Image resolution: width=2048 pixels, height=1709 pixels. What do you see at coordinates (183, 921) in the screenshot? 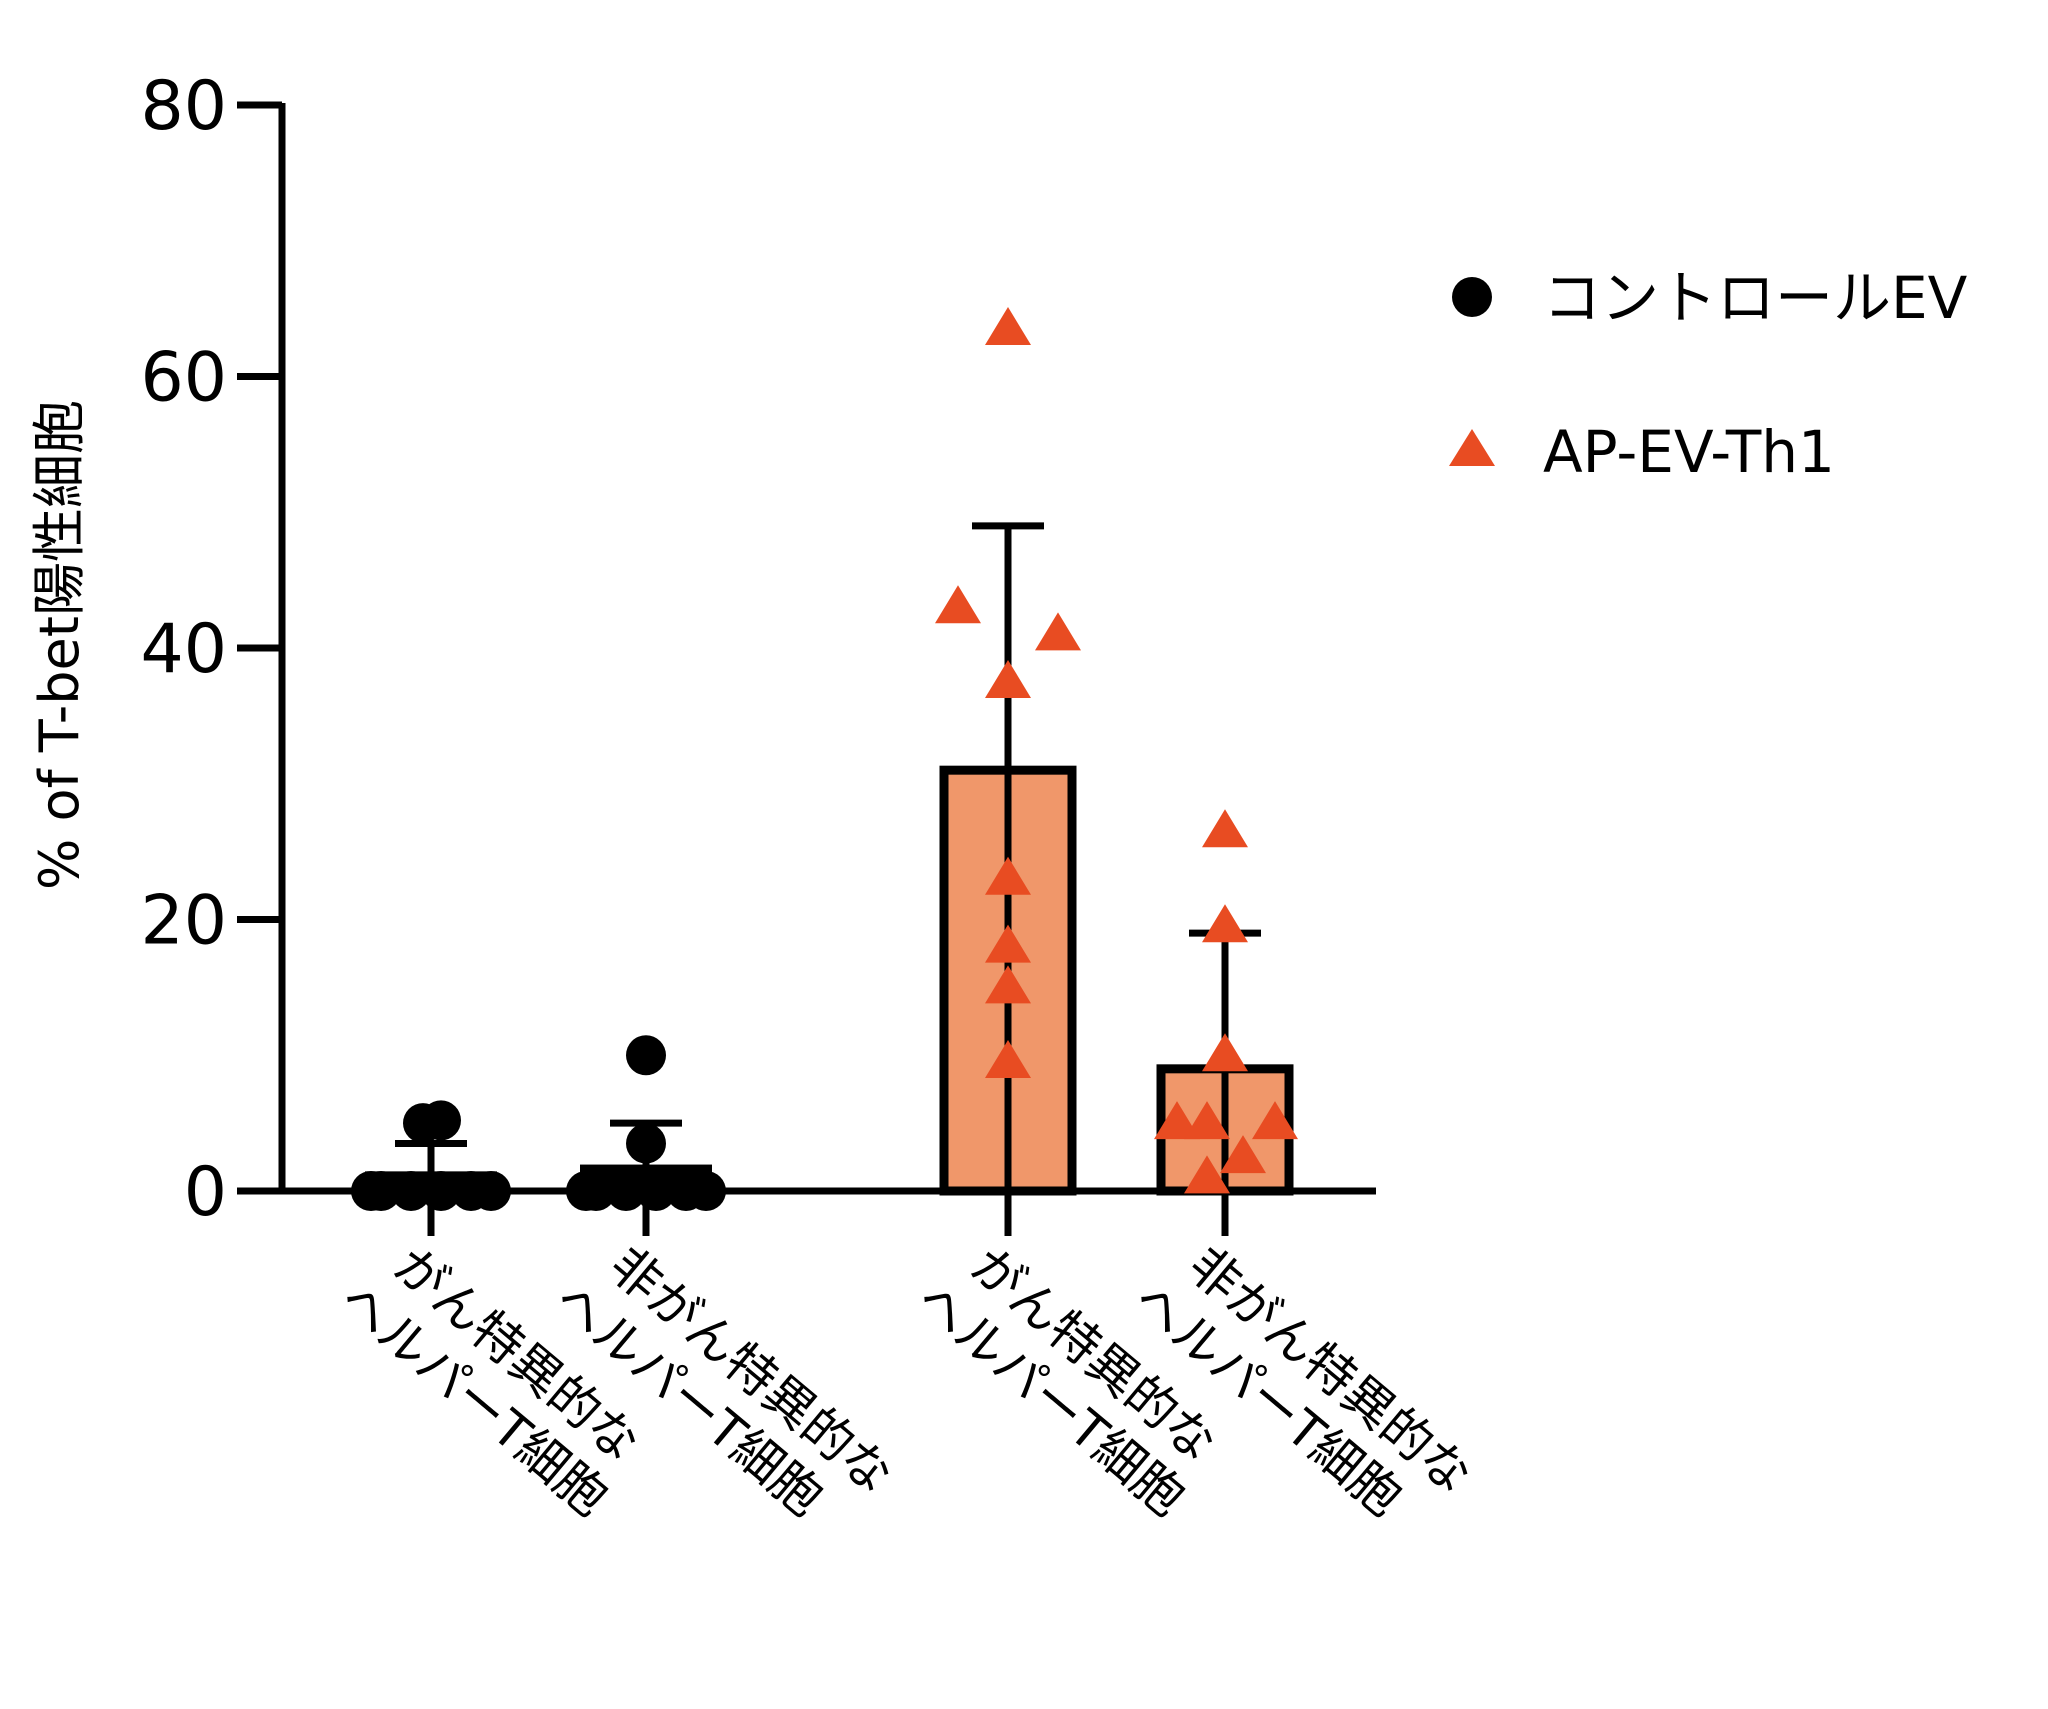
I see `y-tick-label: 20` at bounding box center [183, 921].